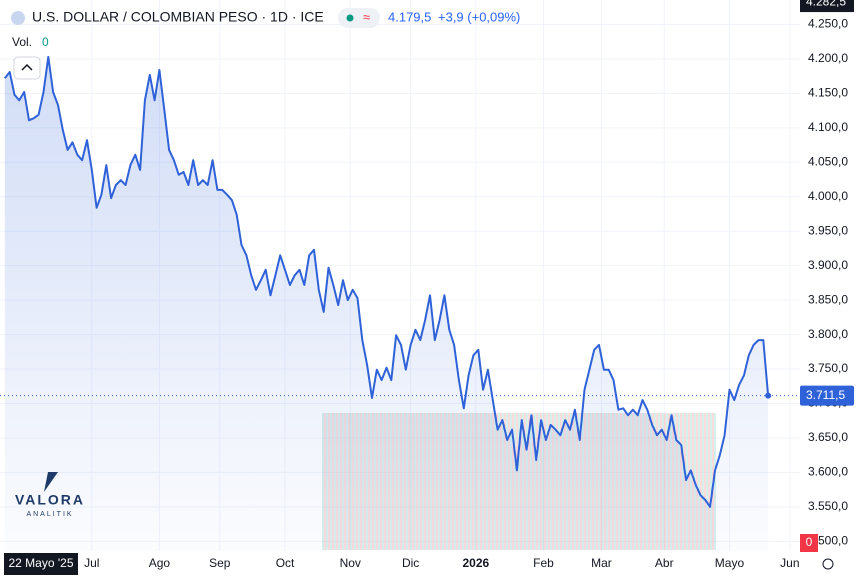  I want to click on y-tick-label: 3.950,0, so click(828, 230).